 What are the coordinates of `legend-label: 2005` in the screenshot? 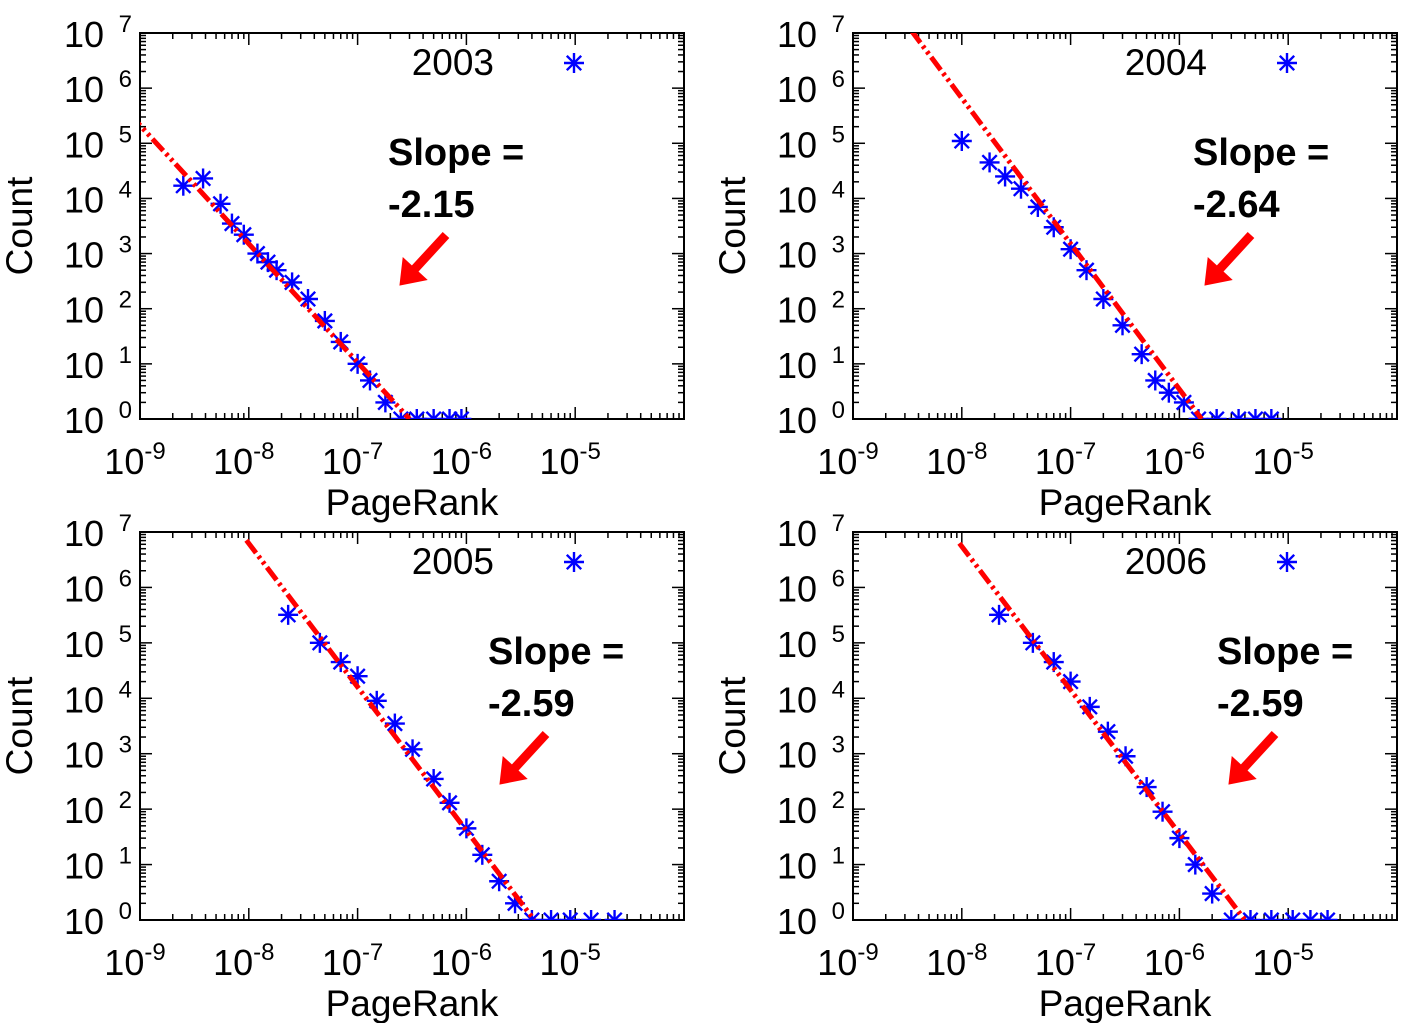 It's located at (453, 561).